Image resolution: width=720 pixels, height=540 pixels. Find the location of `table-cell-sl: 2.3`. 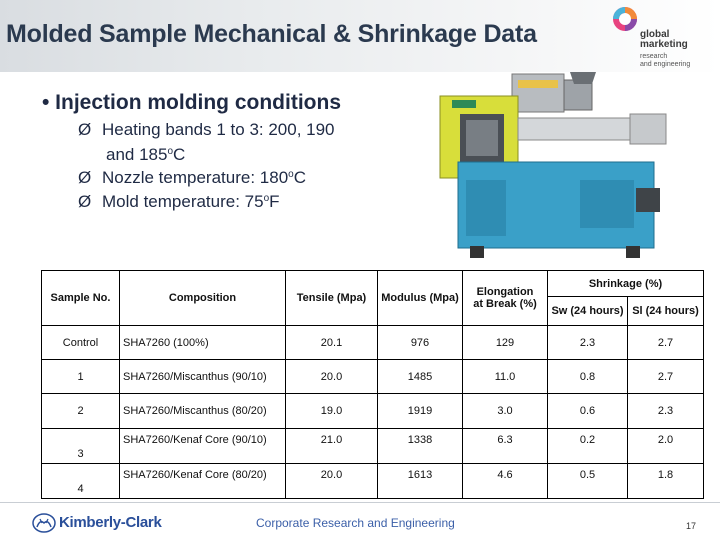

table-cell-sl: 2.3 is located at coordinates (665, 411).